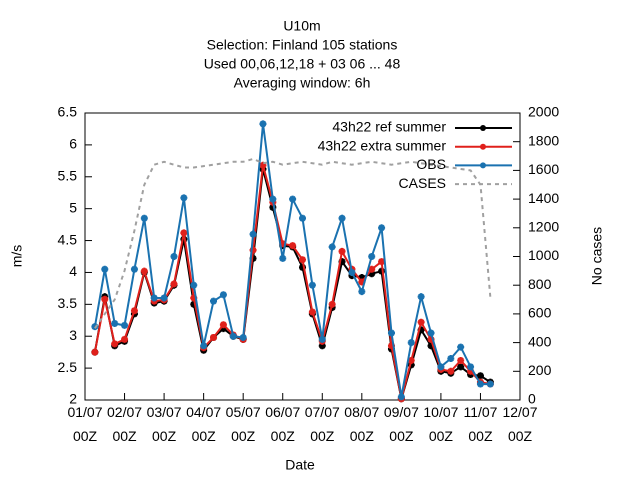  What do you see at coordinates (73, 335) in the screenshot?
I see `y-tick-label: 3` at bounding box center [73, 335].